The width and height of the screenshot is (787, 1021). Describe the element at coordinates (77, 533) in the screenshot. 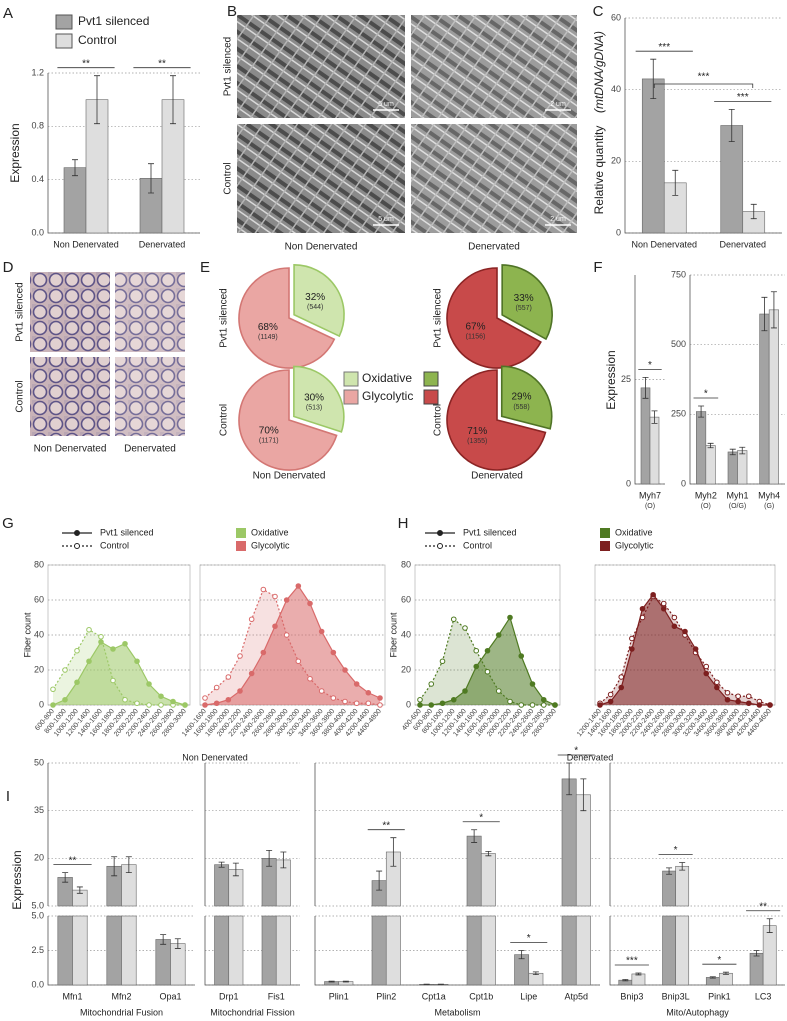

I see `legend-point` at that location.